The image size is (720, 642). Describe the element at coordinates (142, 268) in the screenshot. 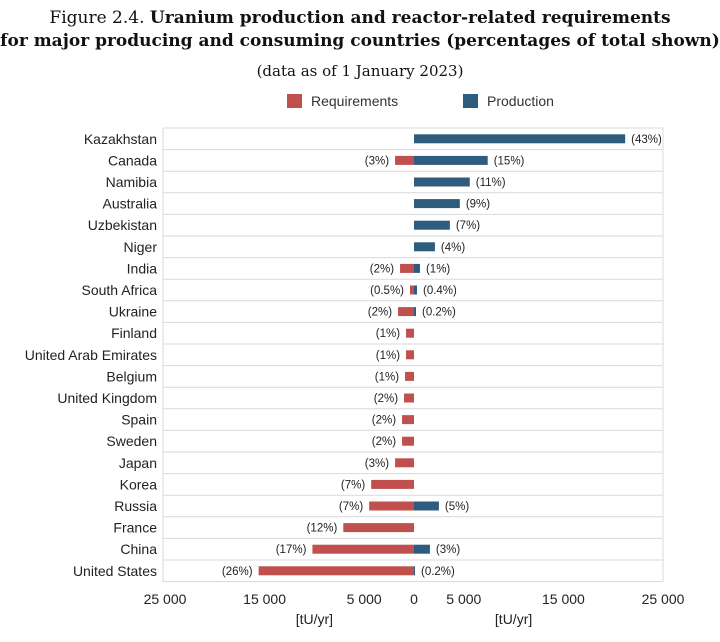

I see `category-label: India` at that location.